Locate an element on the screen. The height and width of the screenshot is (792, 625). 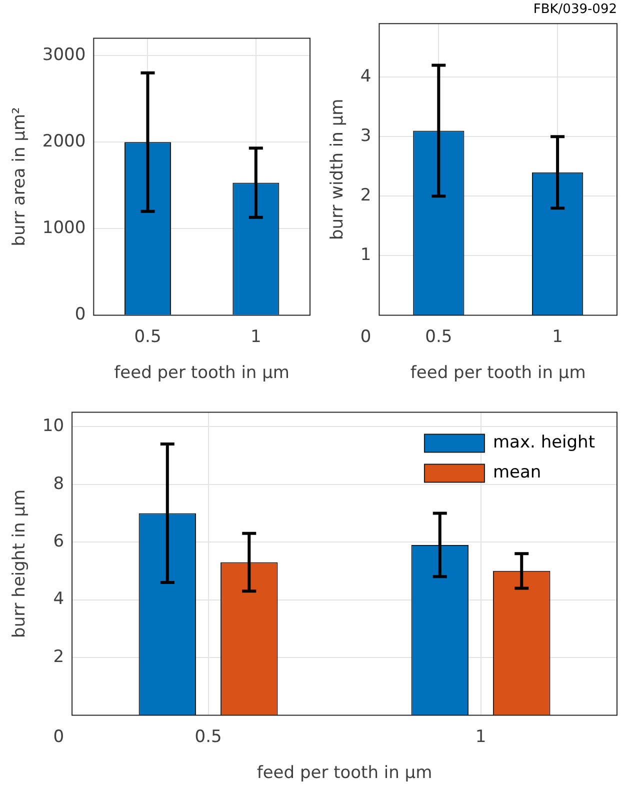
legend-label: mean is located at coordinates (517, 472).